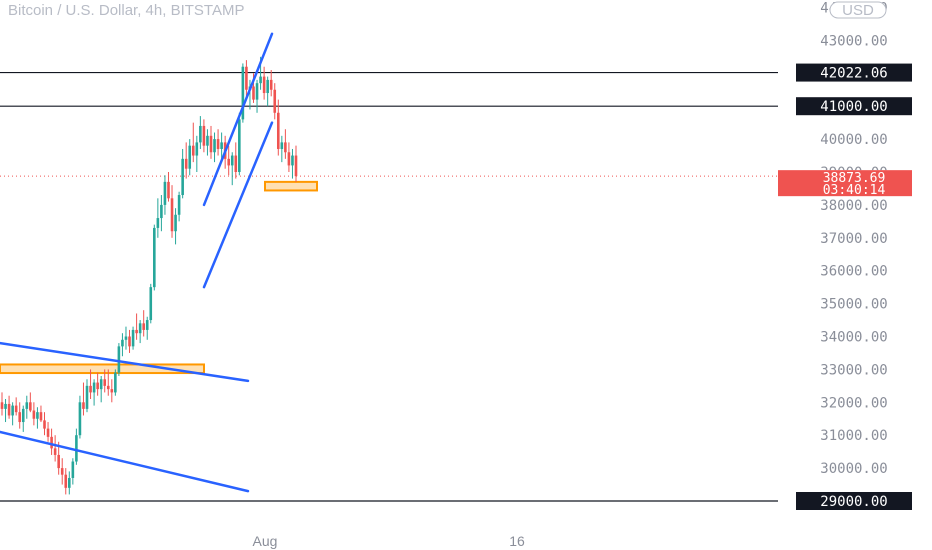 This screenshot has height=550, width=932. What do you see at coordinates (159, 277) in the screenshot?
I see `zones` at bounding box center [159, 277].